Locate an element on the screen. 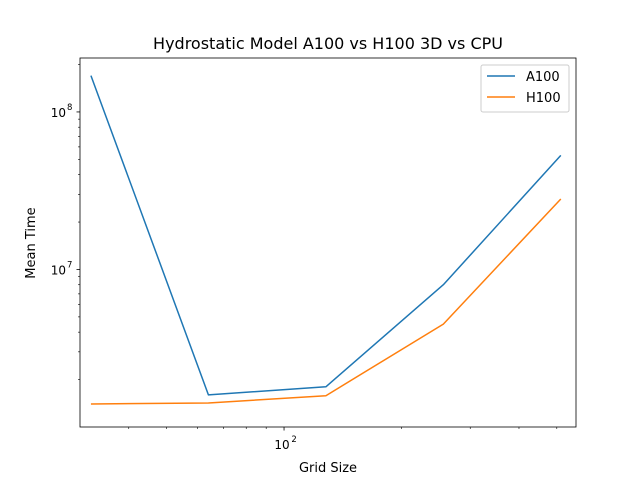 This screenshot has height=480, width=640. x-axis-label: Grid Size is located at coordinates (328, 468).